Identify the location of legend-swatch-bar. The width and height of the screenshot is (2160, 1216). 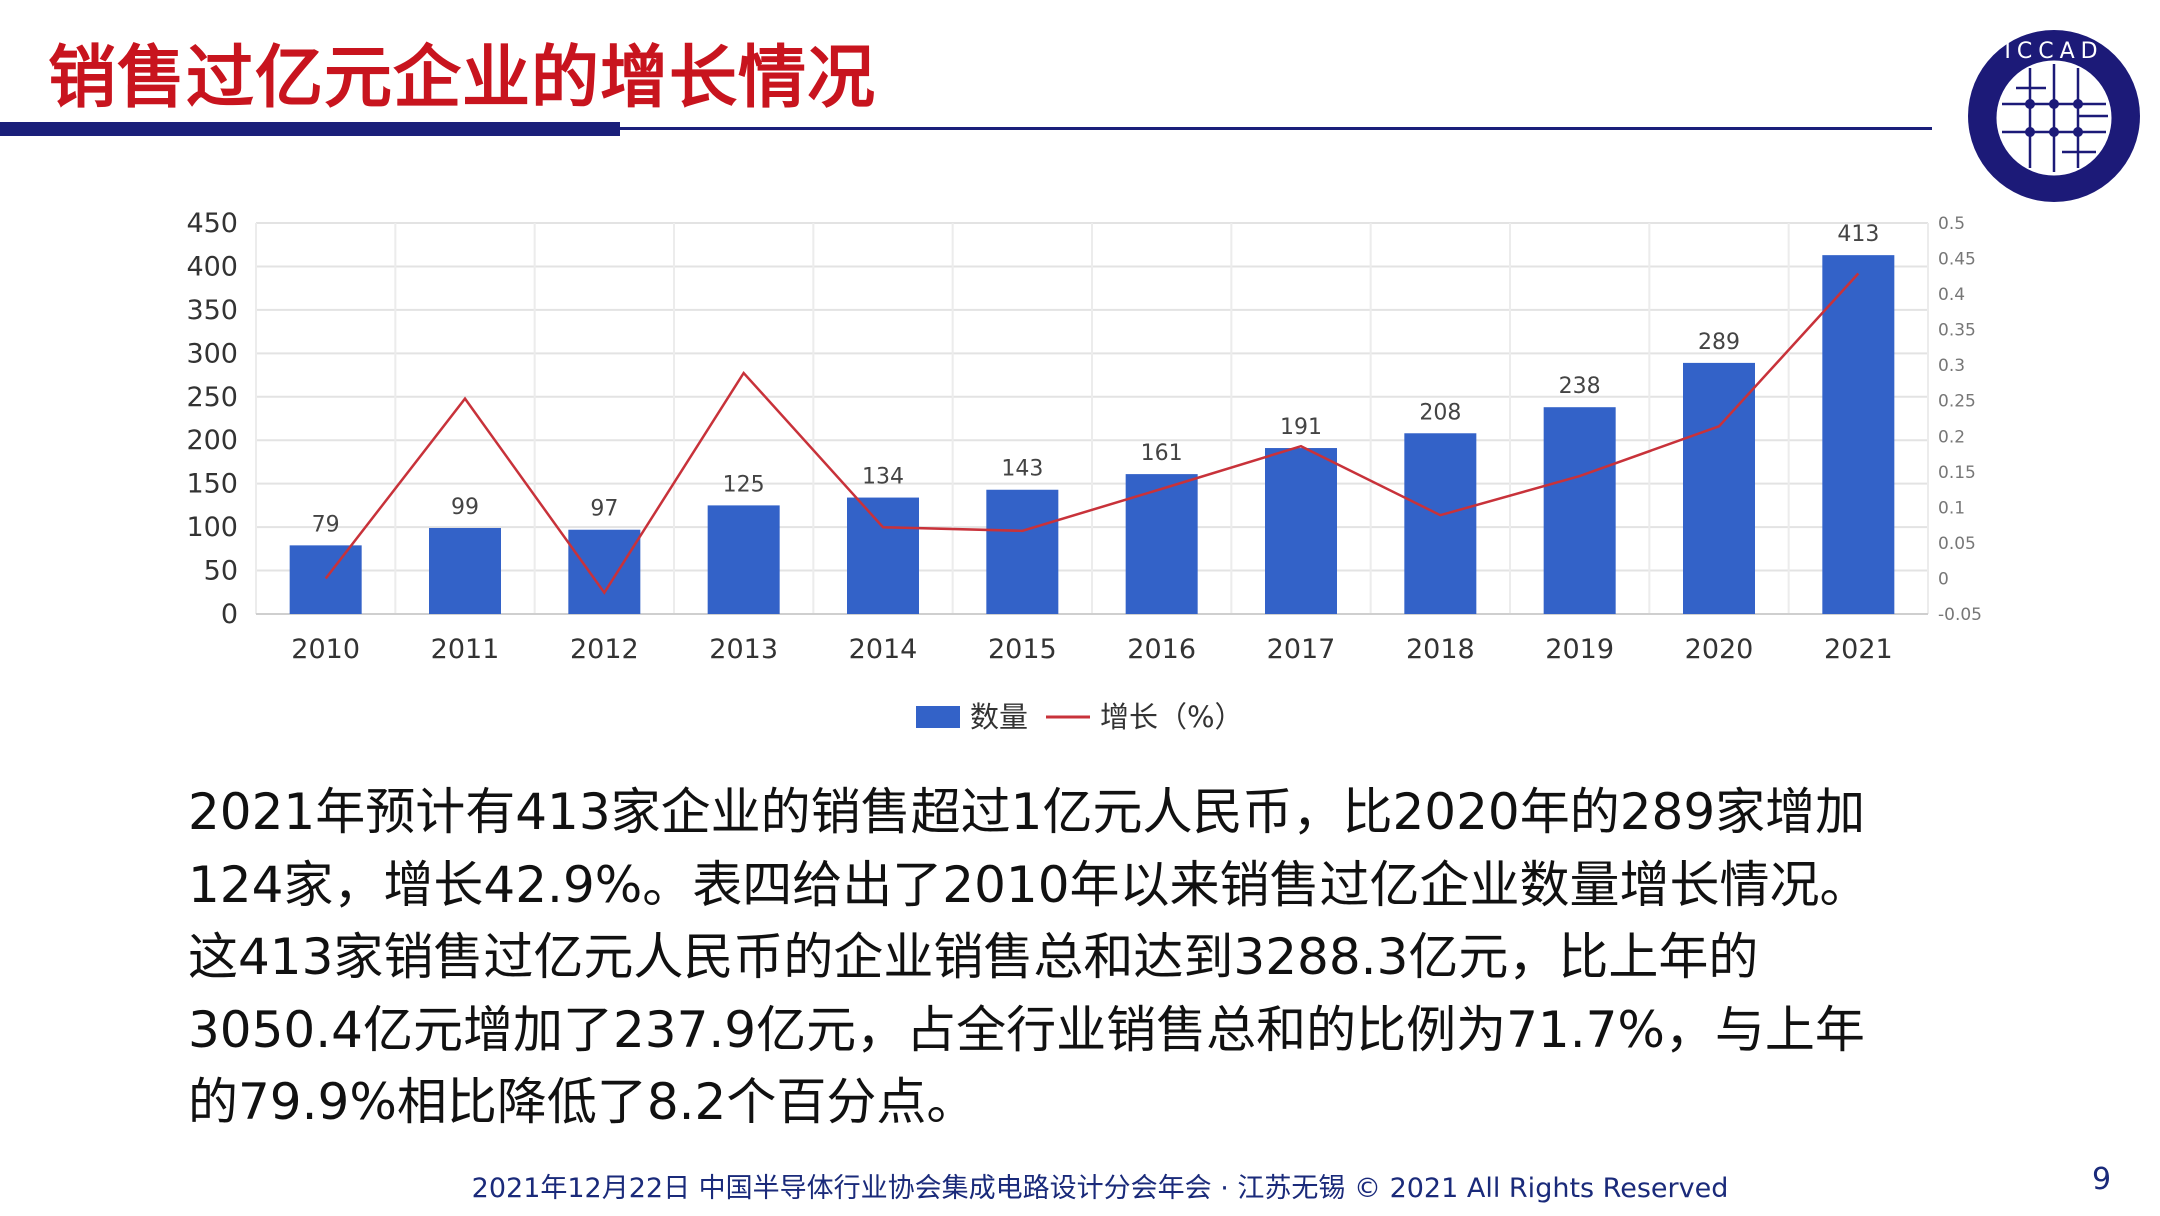
(938, 717).